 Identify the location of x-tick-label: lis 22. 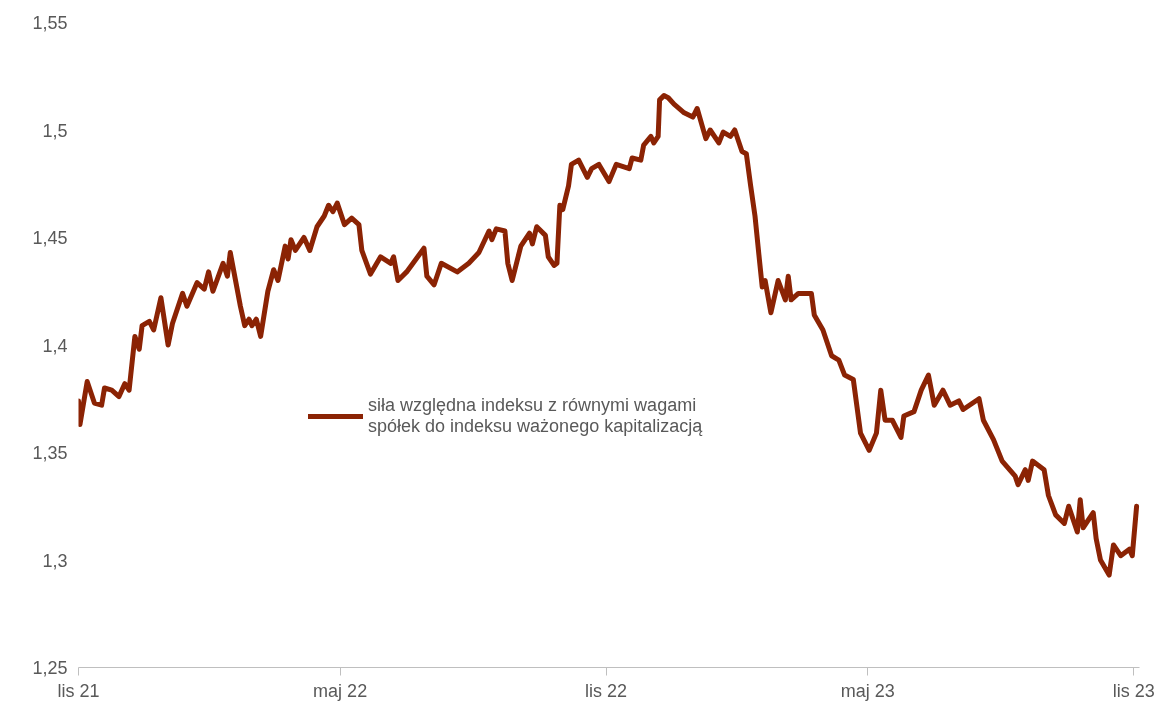
(606, 690).